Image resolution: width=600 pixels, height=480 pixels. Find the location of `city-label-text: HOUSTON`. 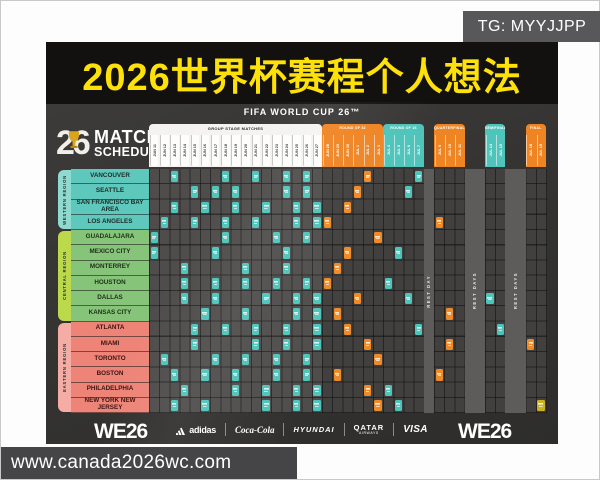

city-label-text: HOUSTON is located at coordinates (110, 282).